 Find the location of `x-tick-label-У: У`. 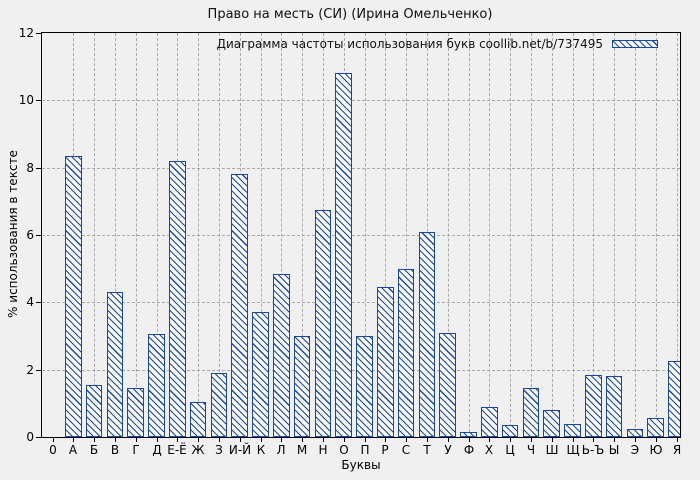

x-tick-label-У: У is located at coordinates (448, 450).